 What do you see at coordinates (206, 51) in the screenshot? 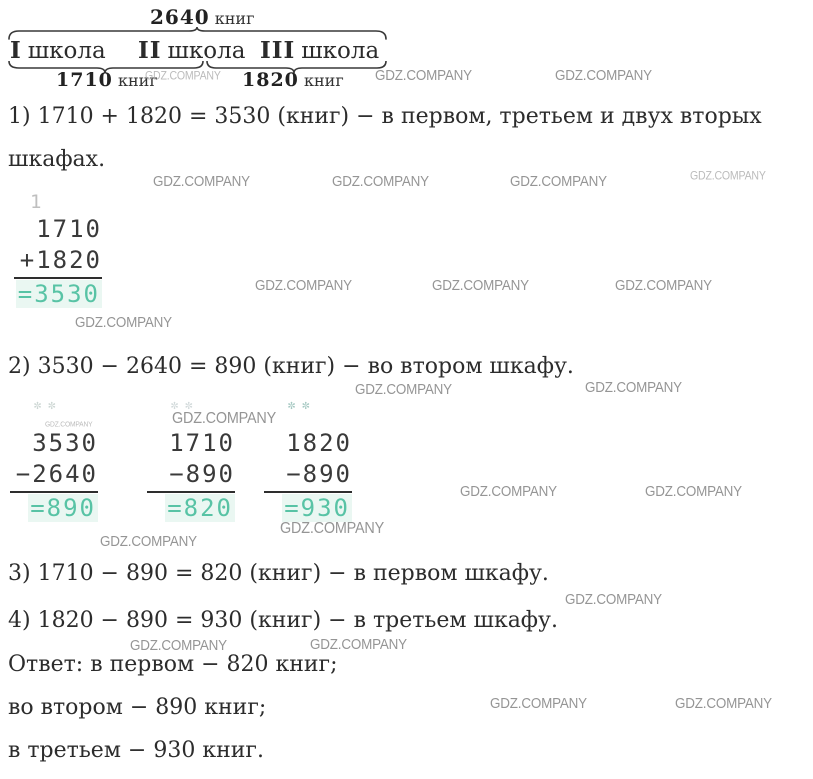
I see `school-2-name: школа` at bounding box center [206, 51].